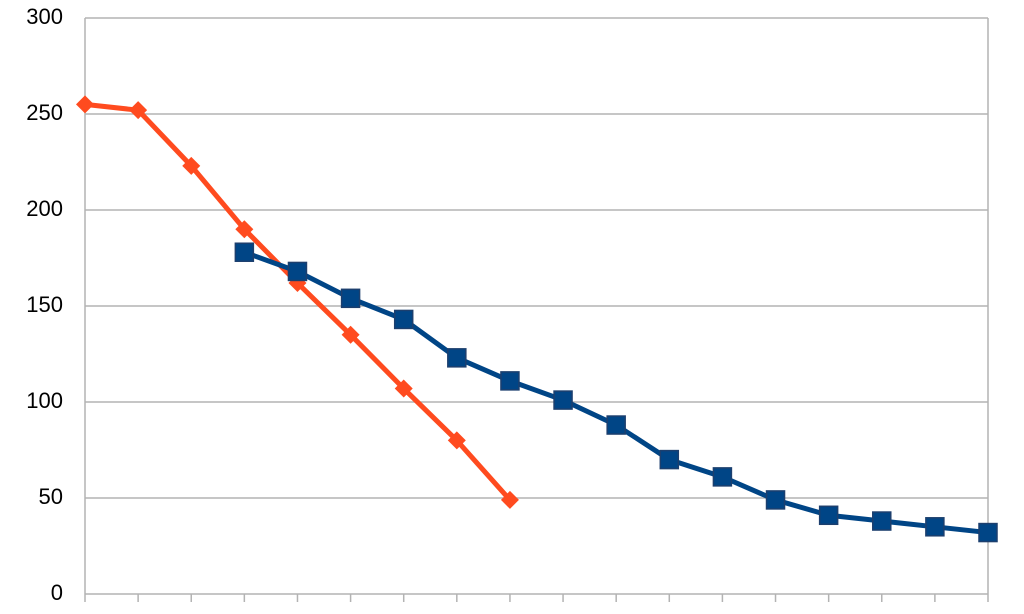  I want to click on y-tick-label: 50, so click(51, 496).